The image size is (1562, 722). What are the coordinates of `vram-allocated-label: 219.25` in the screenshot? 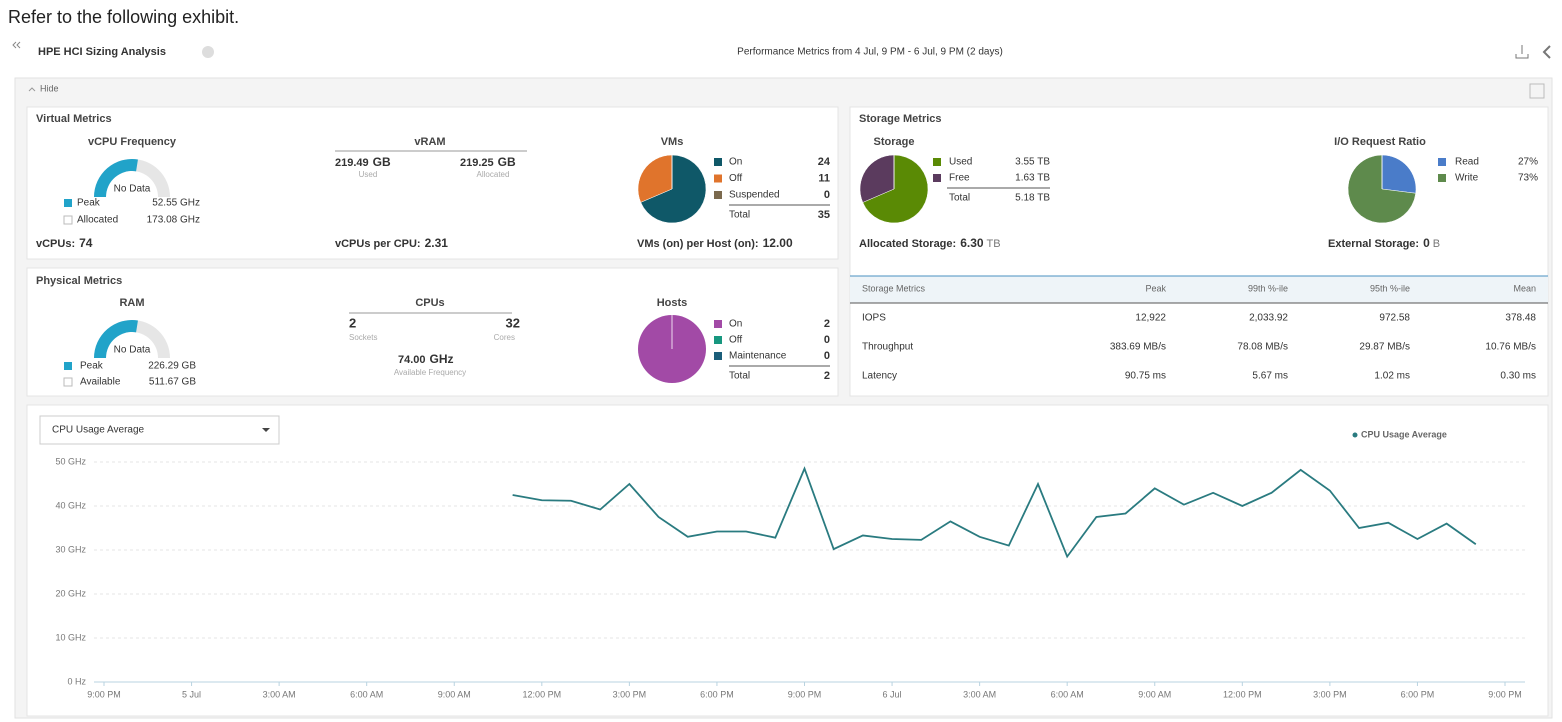 It's located at (477, 163).